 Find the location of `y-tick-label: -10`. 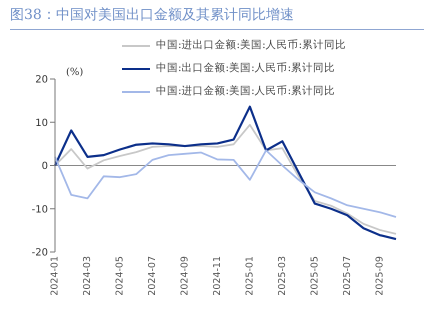

y-tick-label: -10 is located at coordinates (40, 210).